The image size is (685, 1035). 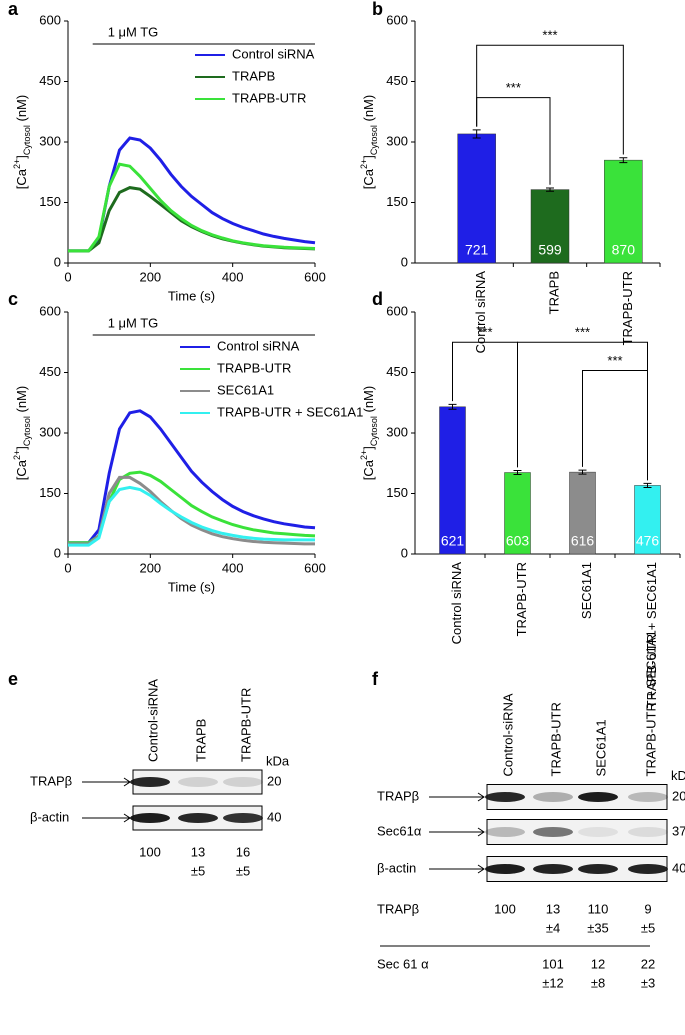 I want to click on n-label: 870, so click(x=624, y=250).